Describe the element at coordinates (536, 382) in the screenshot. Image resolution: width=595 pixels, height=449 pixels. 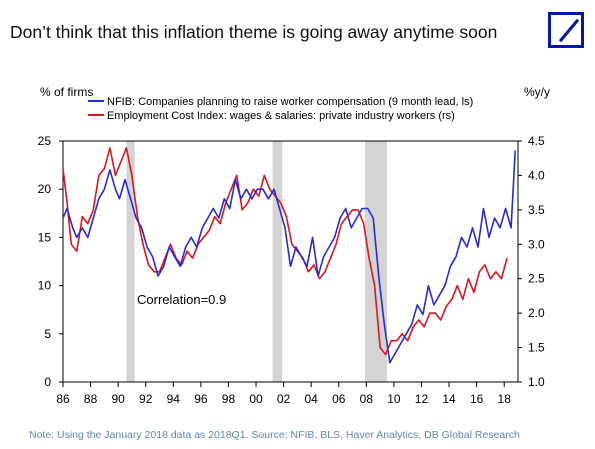
I see `y-right-tick-label: 1.0` at that location.